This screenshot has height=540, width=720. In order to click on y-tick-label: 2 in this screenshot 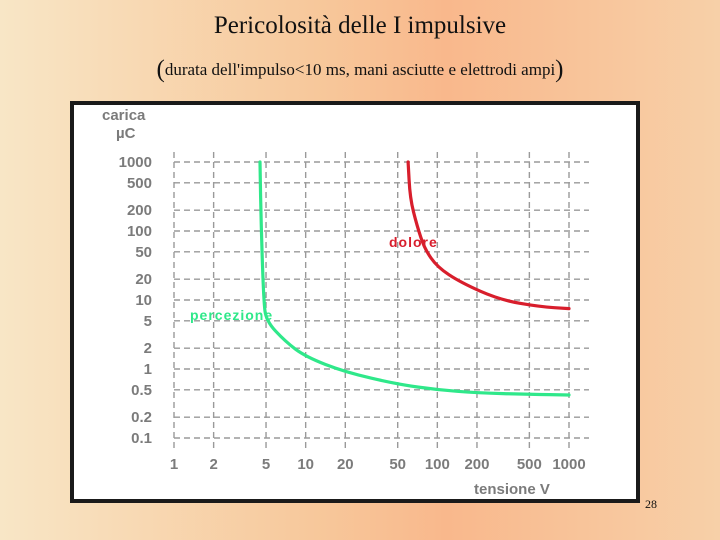, I will do `click(148, 348)`.